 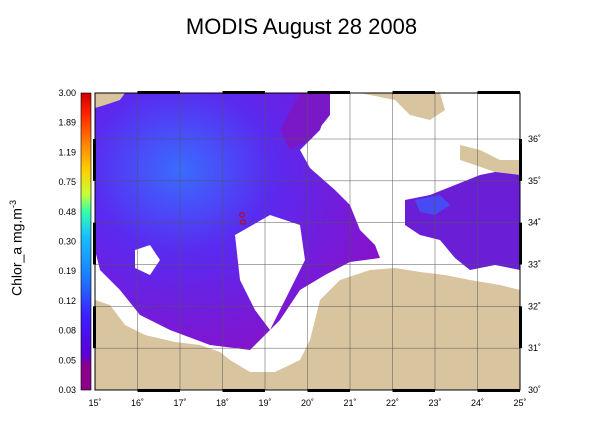 What do you see at coordinates (67, 271) in the screenshot?
I see `colorbar-tick-label: 0.19` at bounding box center [67, 271].